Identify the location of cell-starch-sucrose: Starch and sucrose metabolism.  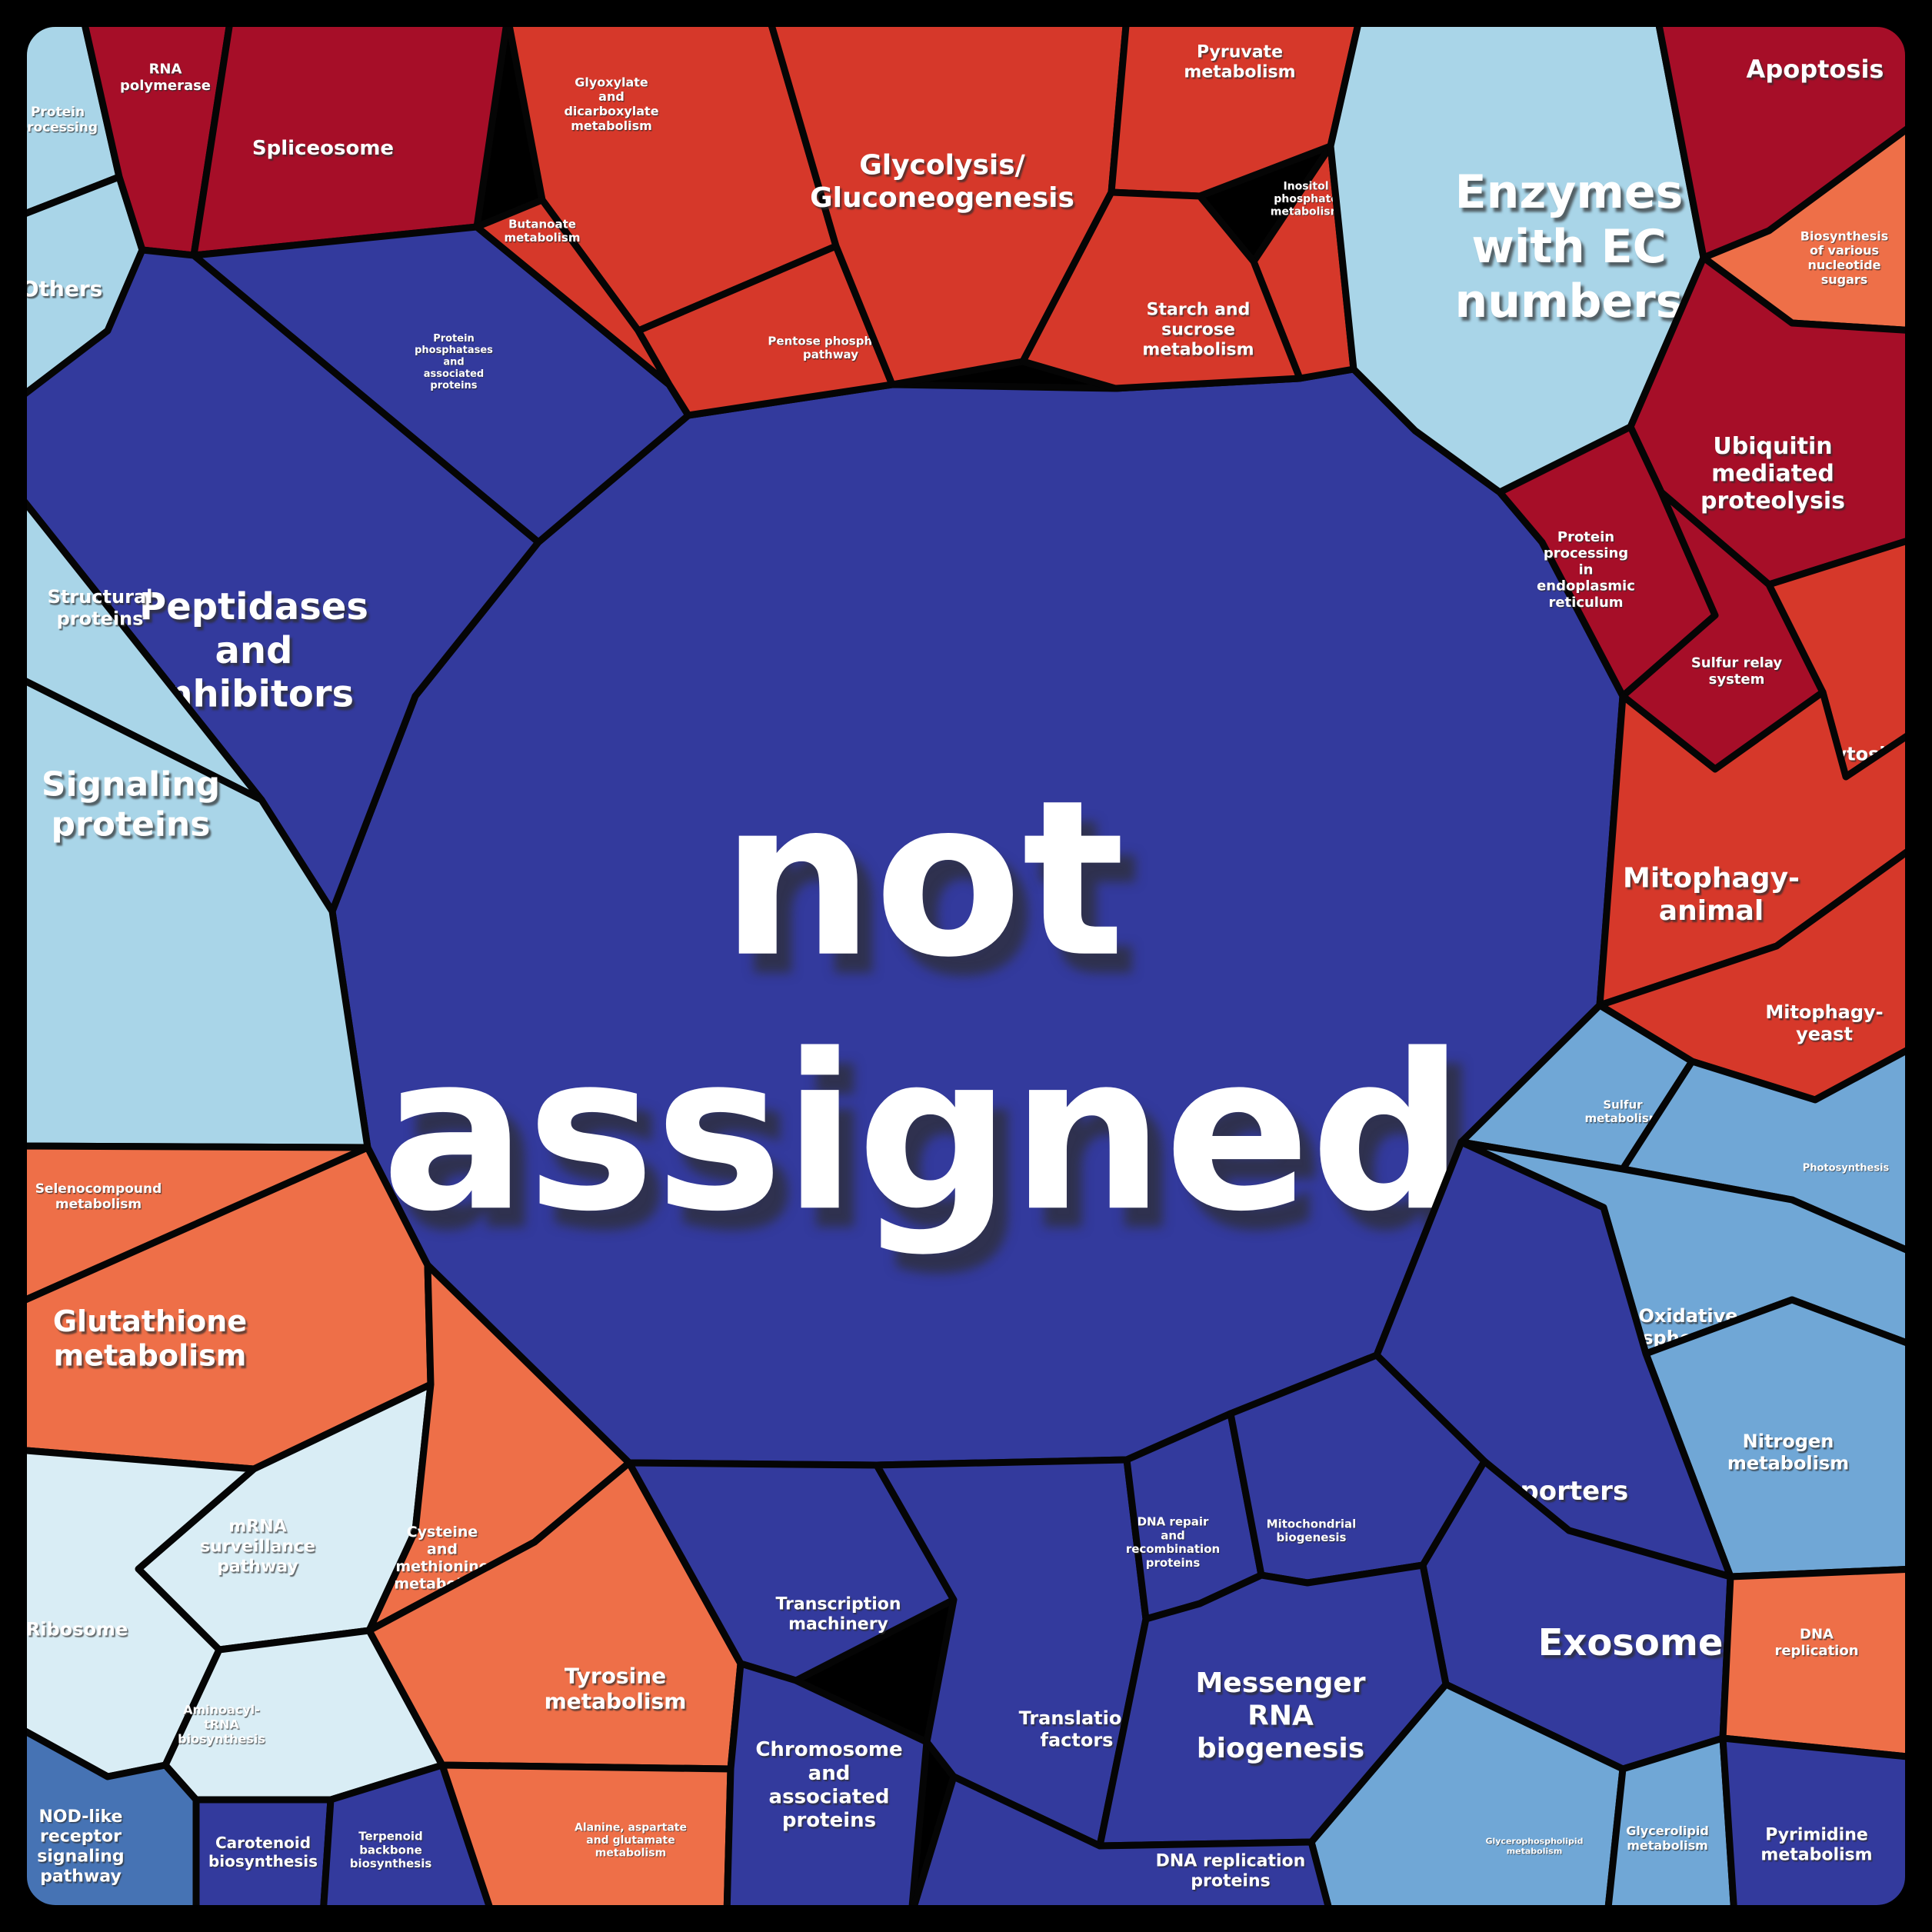
(1161, 290).